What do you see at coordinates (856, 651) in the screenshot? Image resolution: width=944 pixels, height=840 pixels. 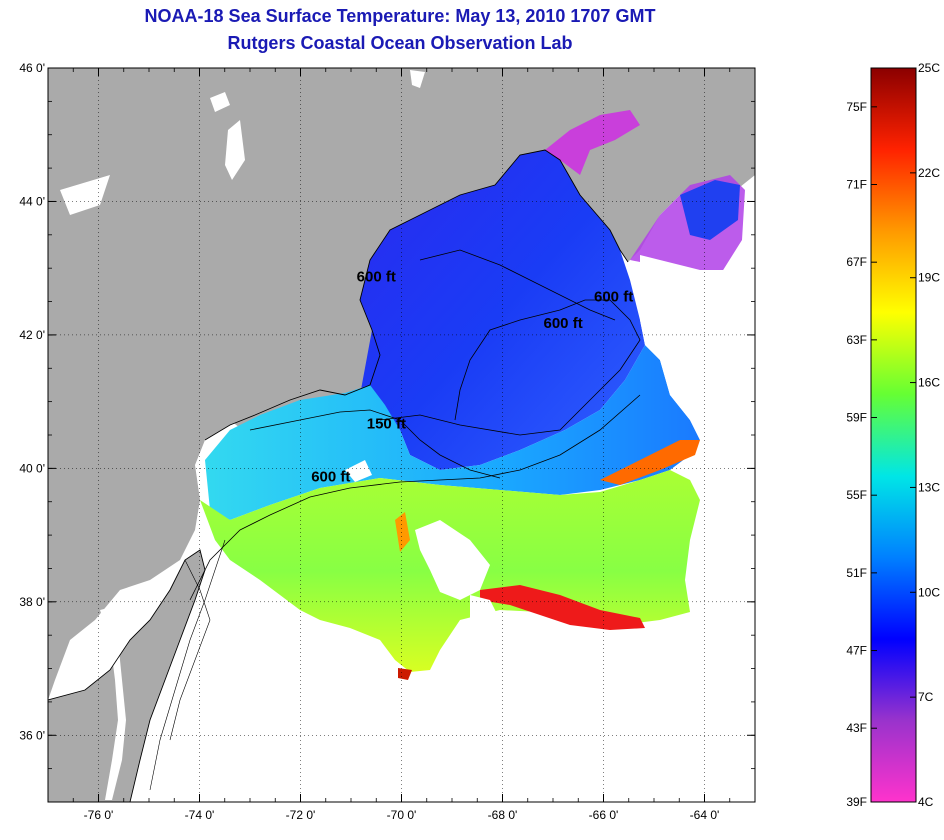 I see `colorbar-f-label: 47F` at bounding box center [856, 651].